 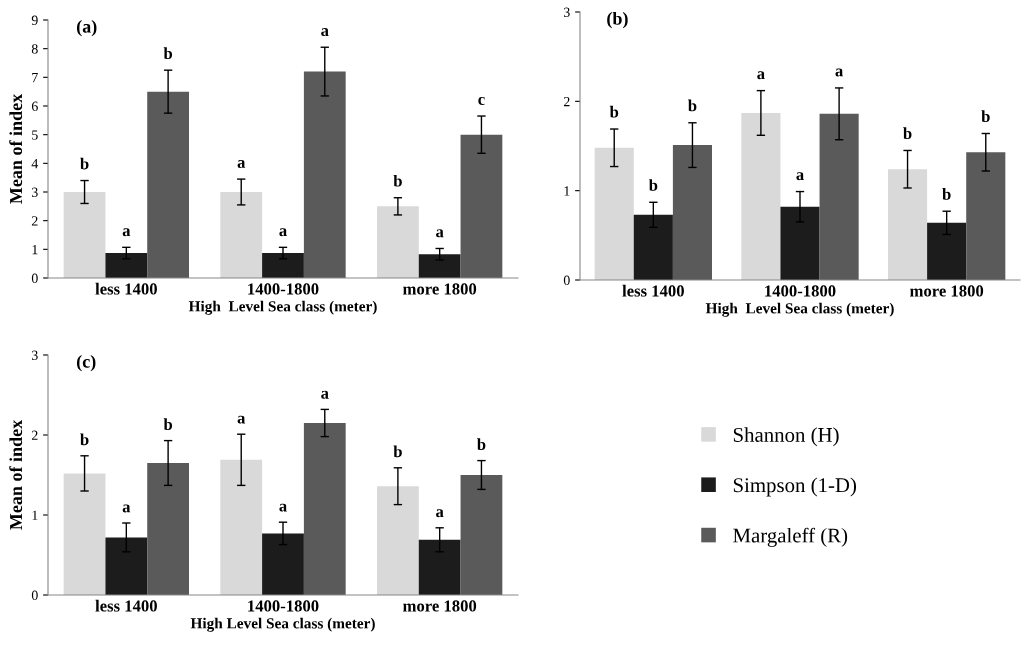 What do you see at coordinates (86, 28) in the screenshot?
I see `chart-title: (a)` at bounding box center [86, 28].